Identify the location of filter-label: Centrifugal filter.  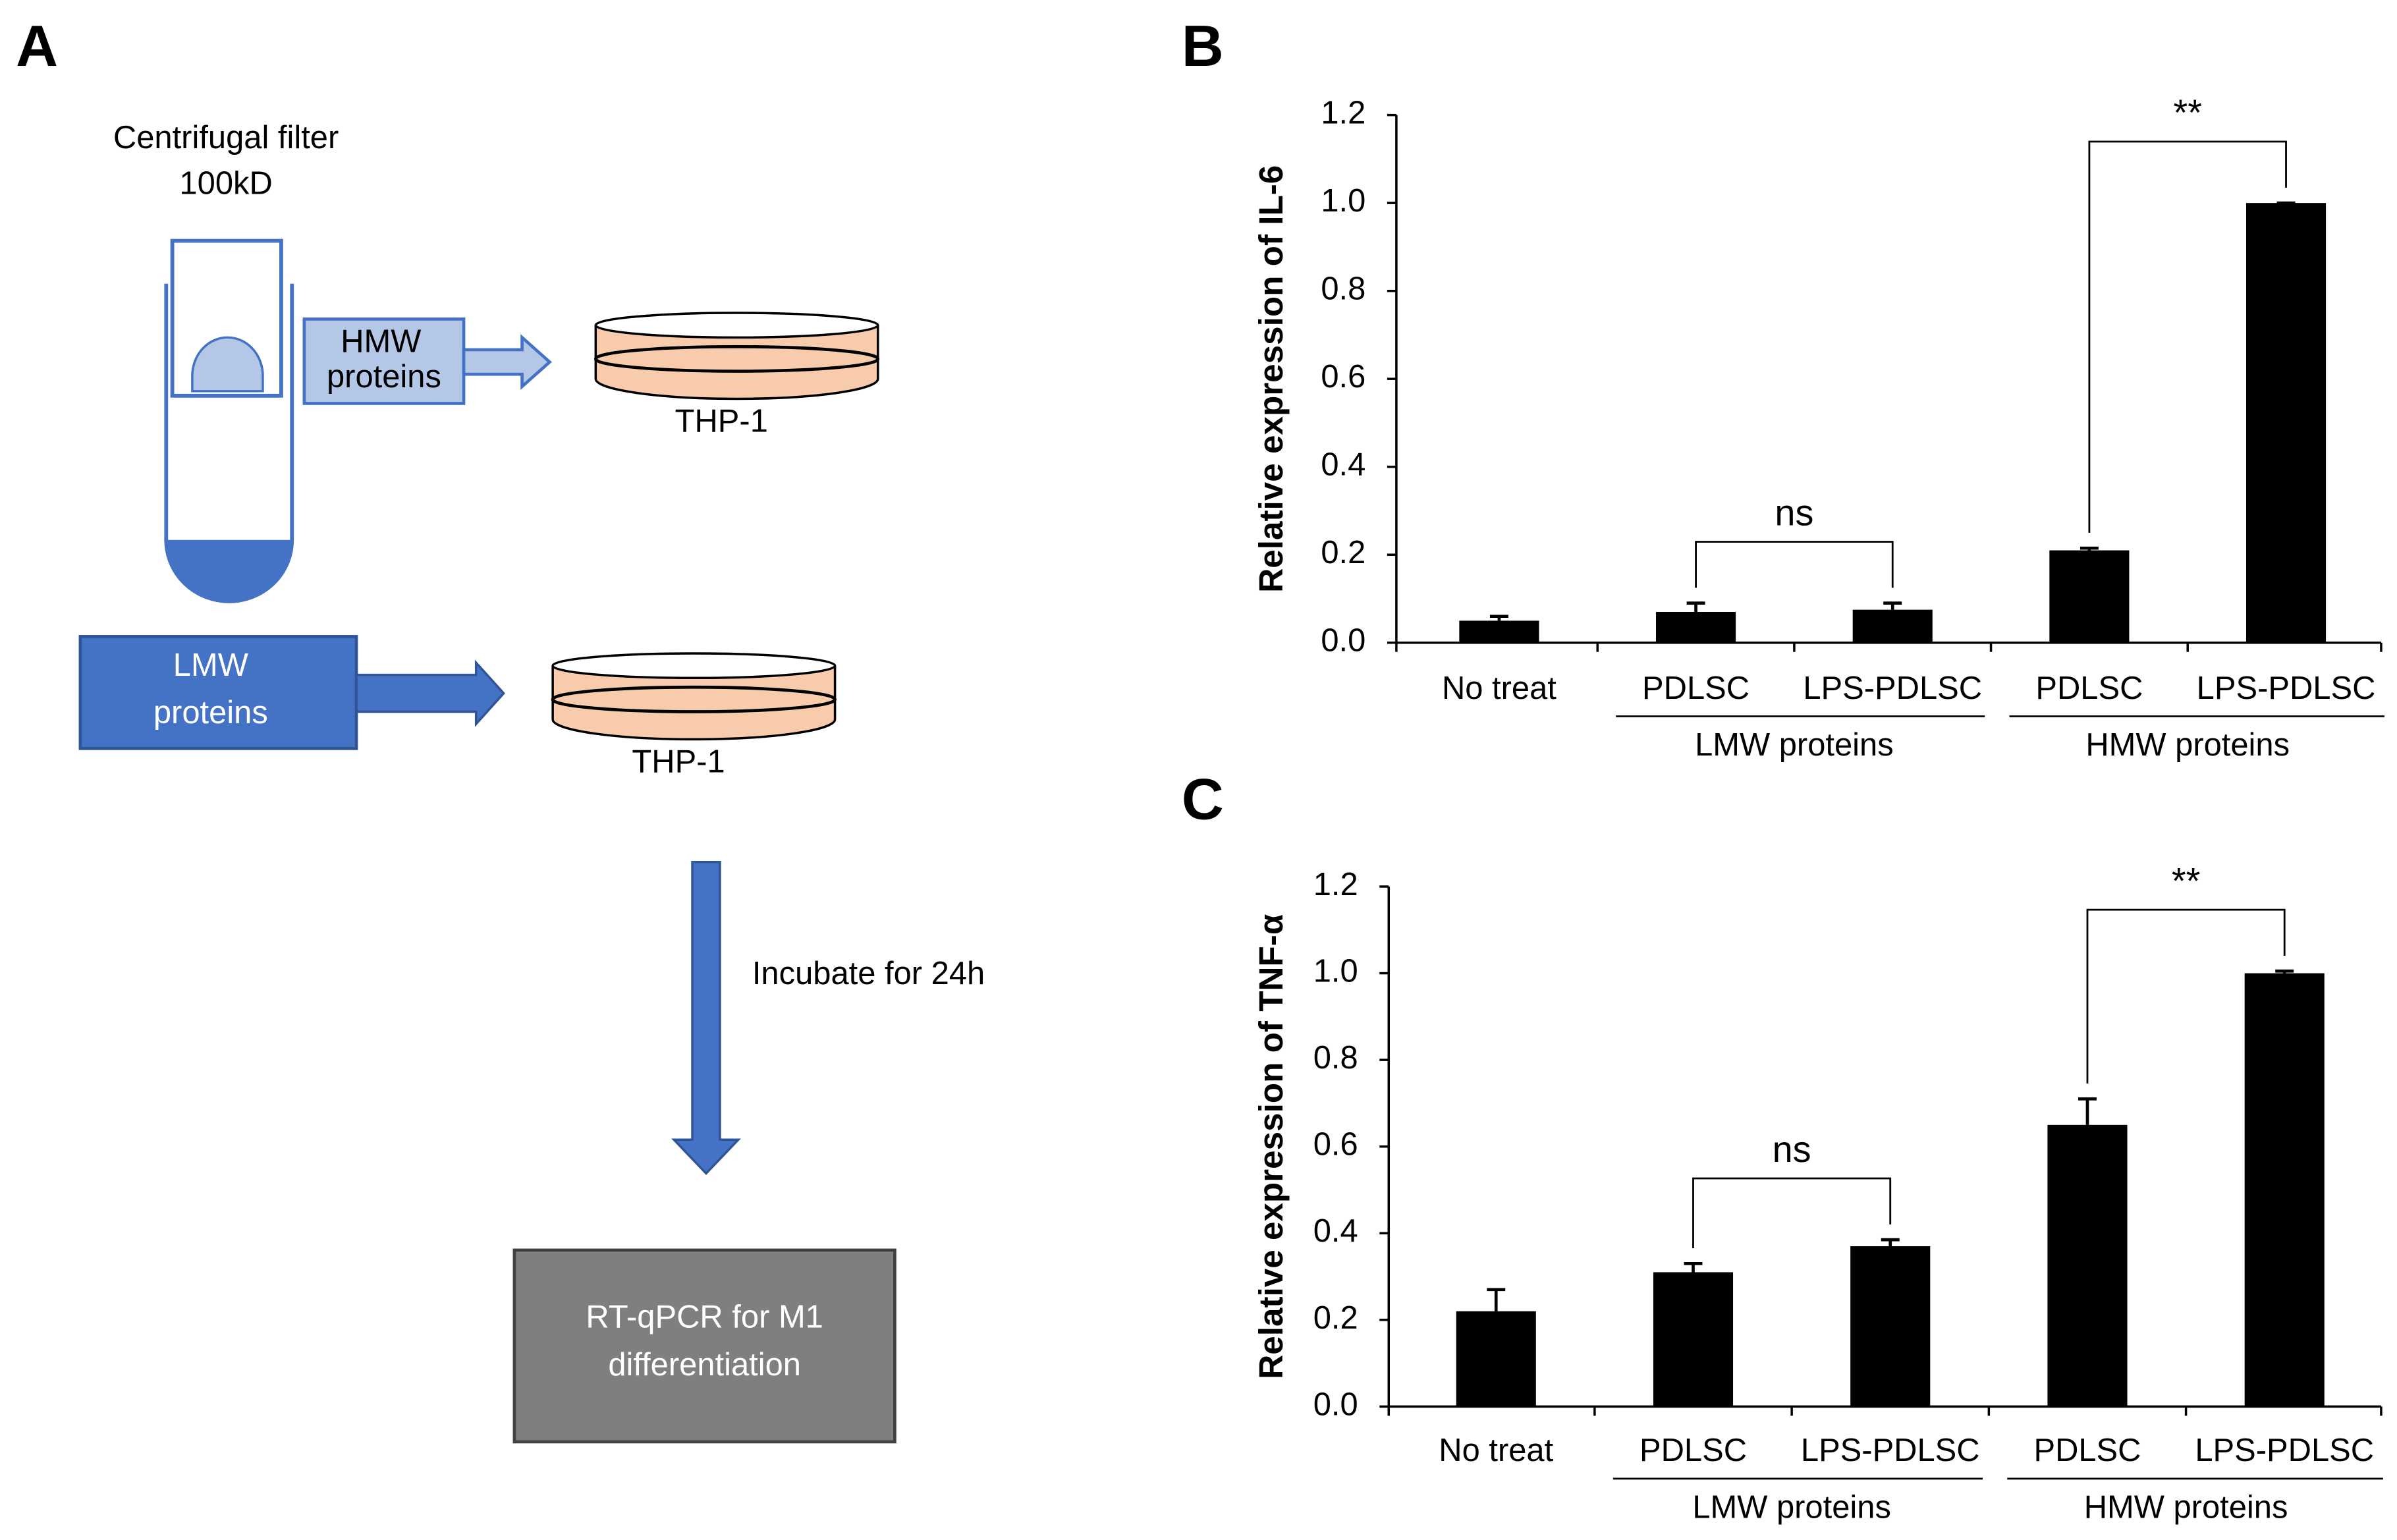
(226, 137).